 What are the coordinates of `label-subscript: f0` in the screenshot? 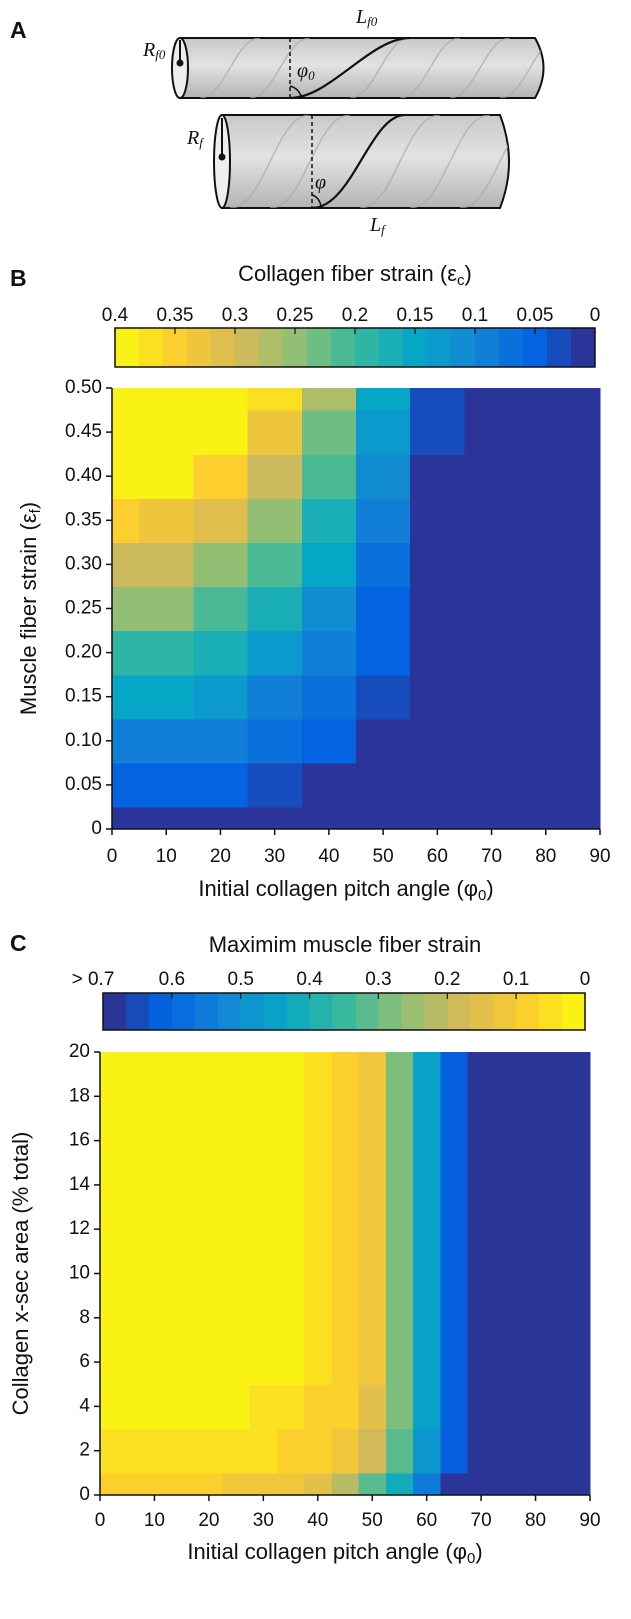 It's located at (160, 54).